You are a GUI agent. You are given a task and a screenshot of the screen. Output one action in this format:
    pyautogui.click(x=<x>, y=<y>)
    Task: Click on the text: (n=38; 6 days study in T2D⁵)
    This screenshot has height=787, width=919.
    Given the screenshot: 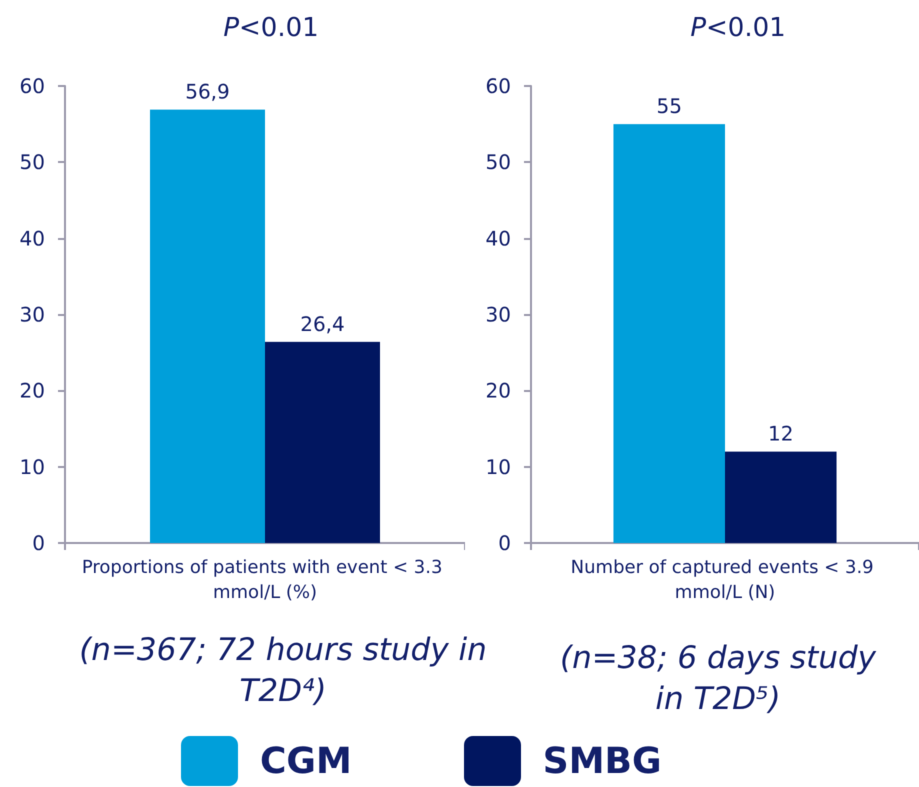 What is the action you would take?
    pyautogui.click(x=718, y=679)
    